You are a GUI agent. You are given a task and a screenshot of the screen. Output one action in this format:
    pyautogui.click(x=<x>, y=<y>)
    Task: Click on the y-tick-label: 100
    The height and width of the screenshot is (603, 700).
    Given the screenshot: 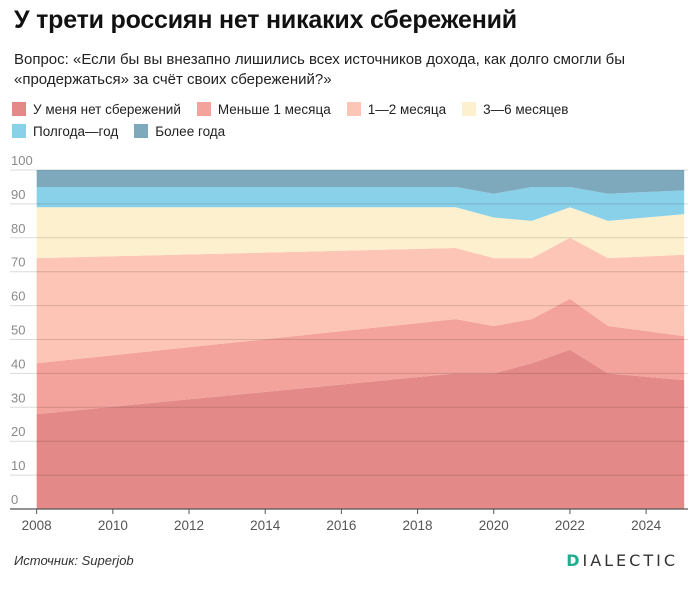 What is the action you would take?
    pyautogui.click(x=22, y=160)
    